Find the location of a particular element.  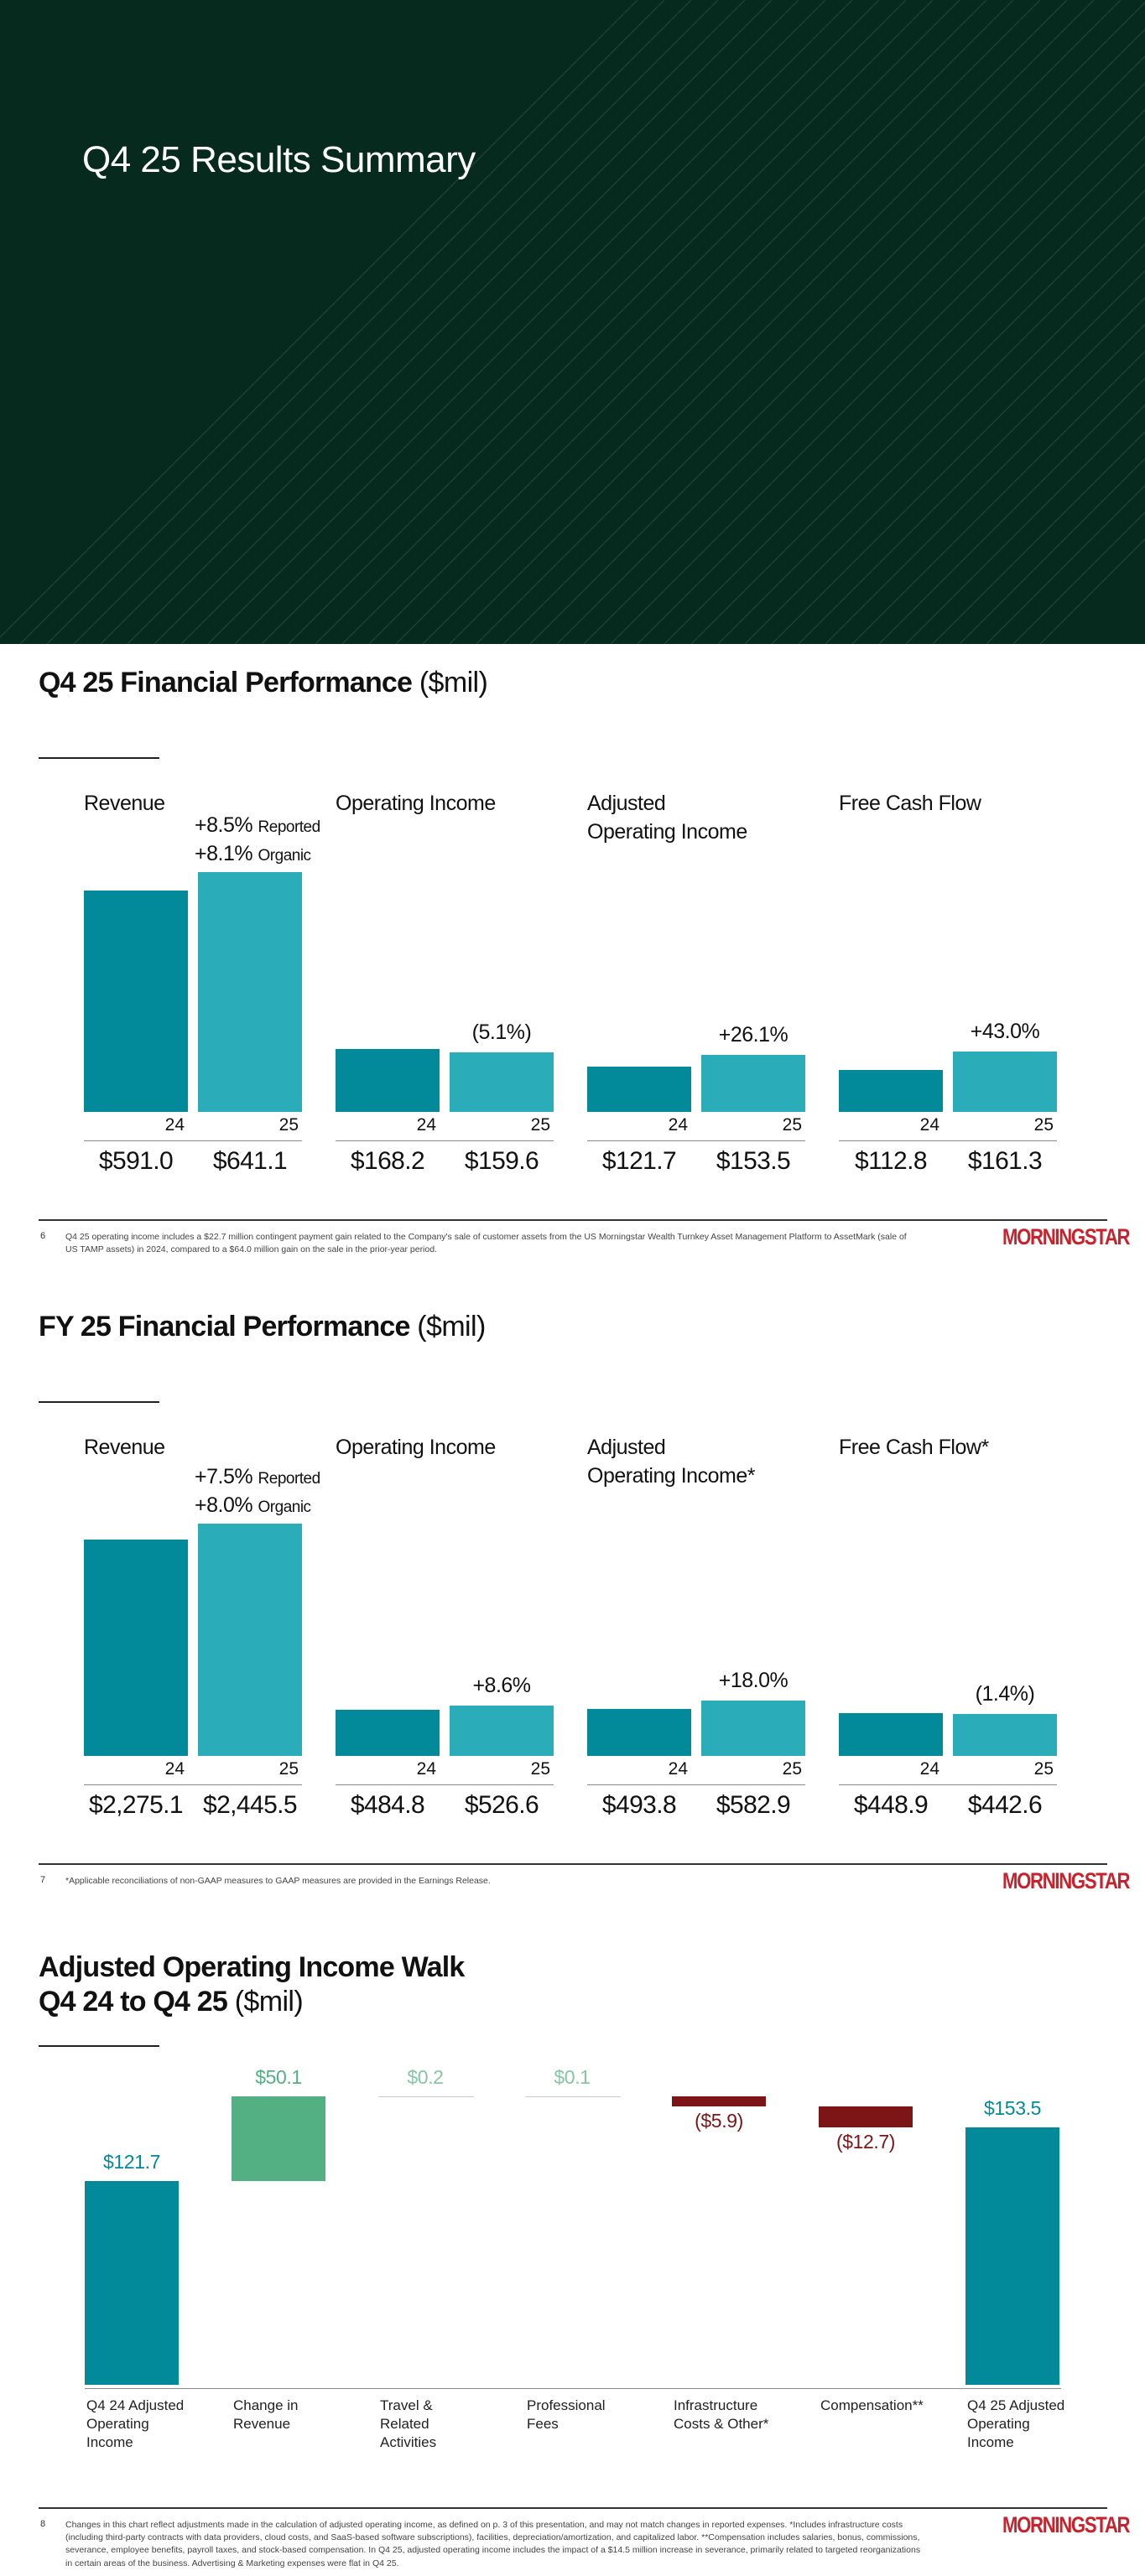

footer-divider is located at coordinates (573, 1220).